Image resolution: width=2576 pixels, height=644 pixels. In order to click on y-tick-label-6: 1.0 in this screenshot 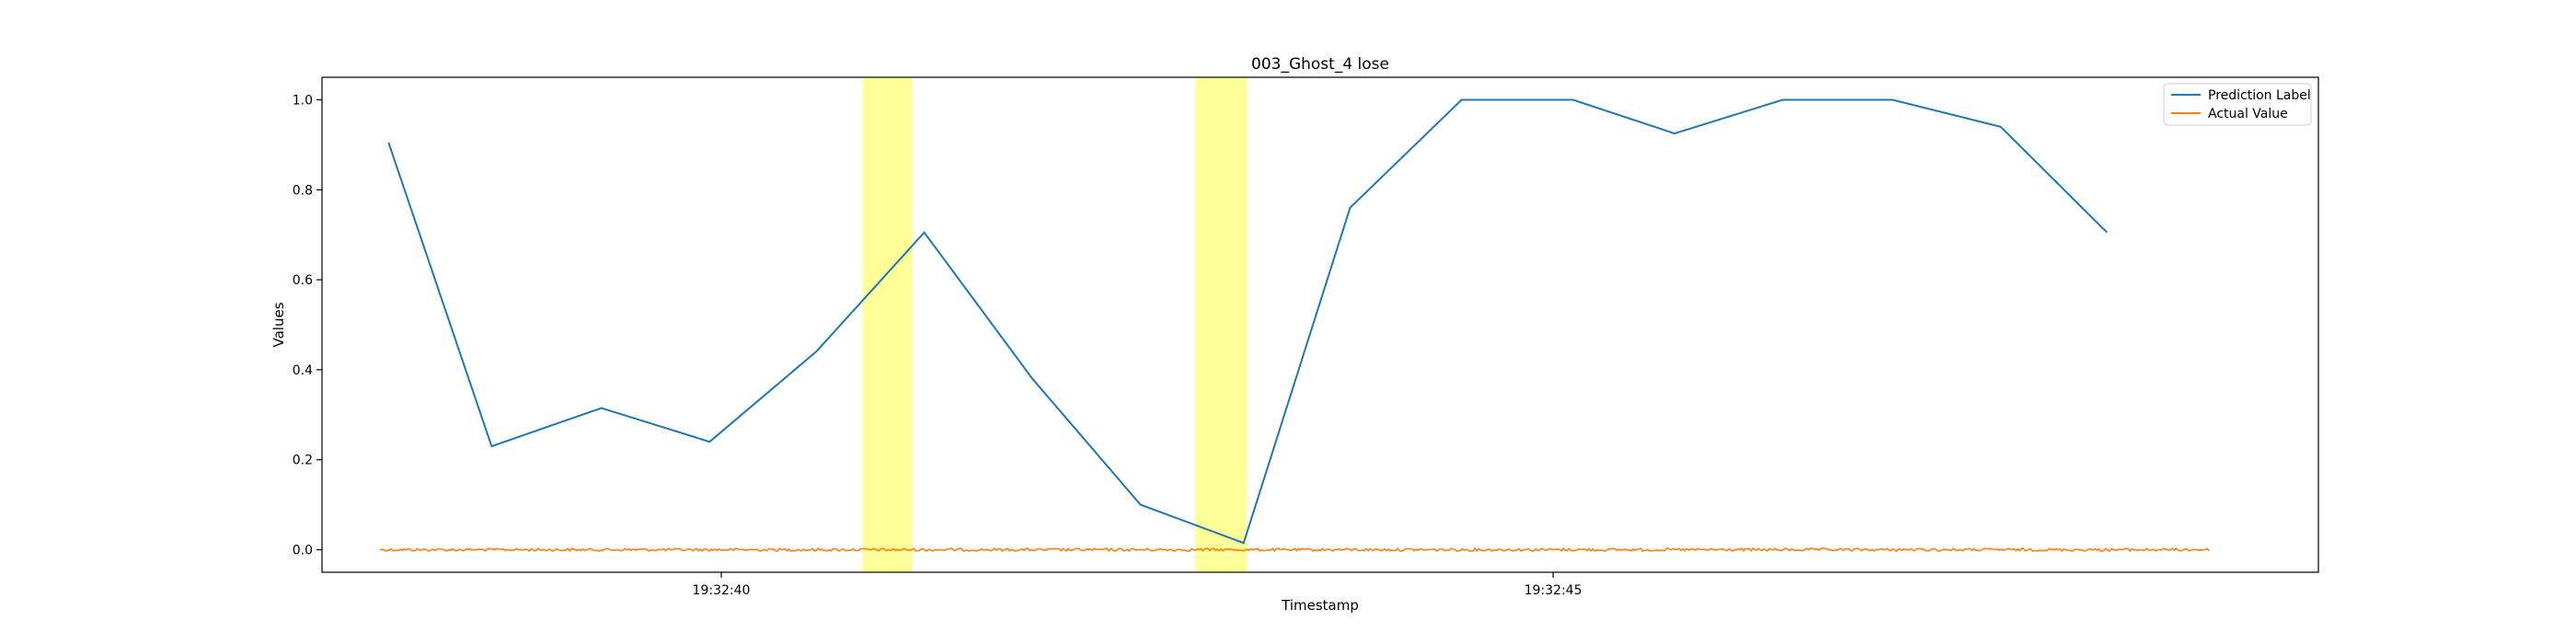, I will do `click(303, 100)`.